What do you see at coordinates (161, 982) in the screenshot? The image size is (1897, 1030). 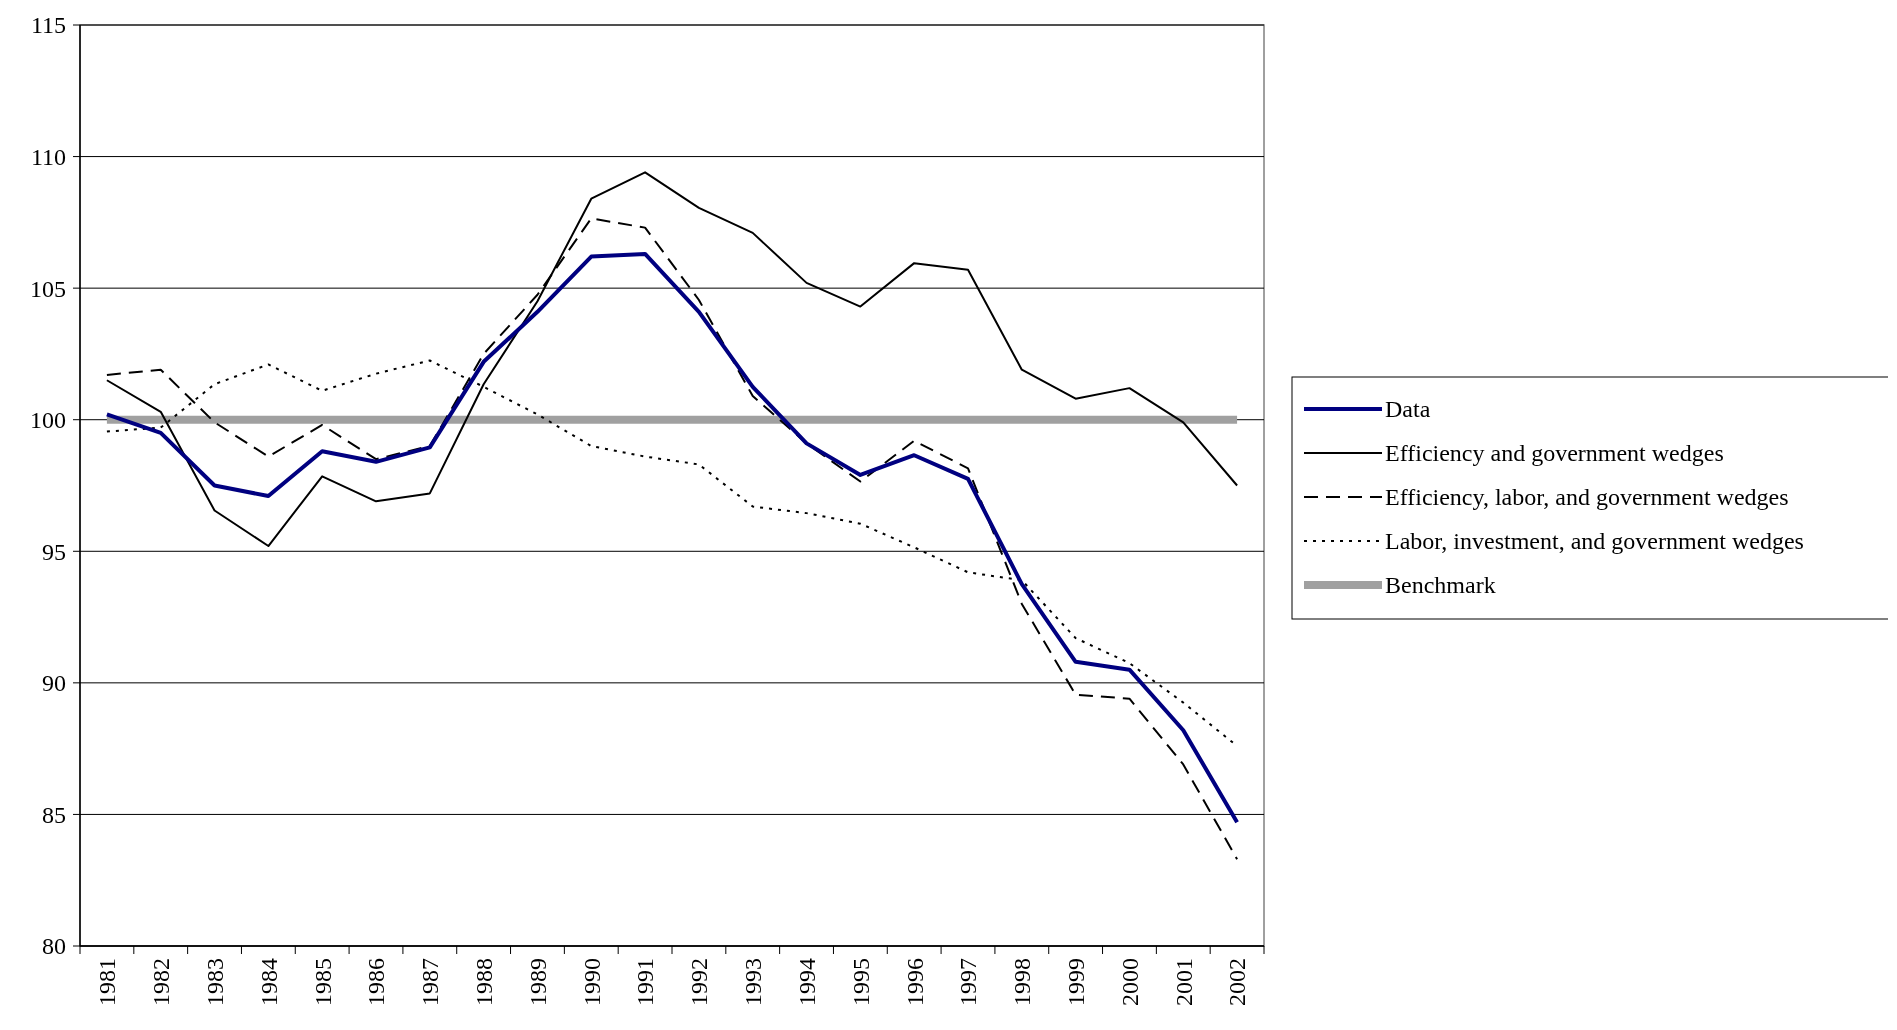 I see `x-tick-label: 1982` at bounding box center [161, 982].